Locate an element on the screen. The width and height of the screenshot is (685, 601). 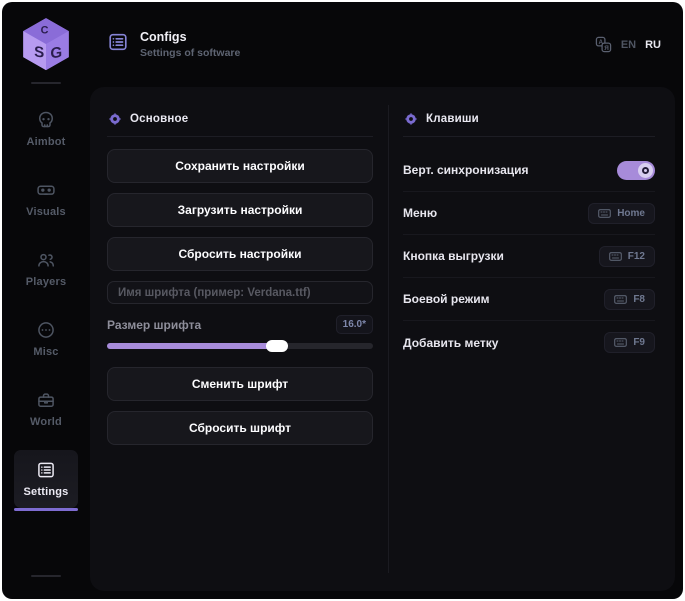
translate-icon: A Я is located at coordinates (603, 44).